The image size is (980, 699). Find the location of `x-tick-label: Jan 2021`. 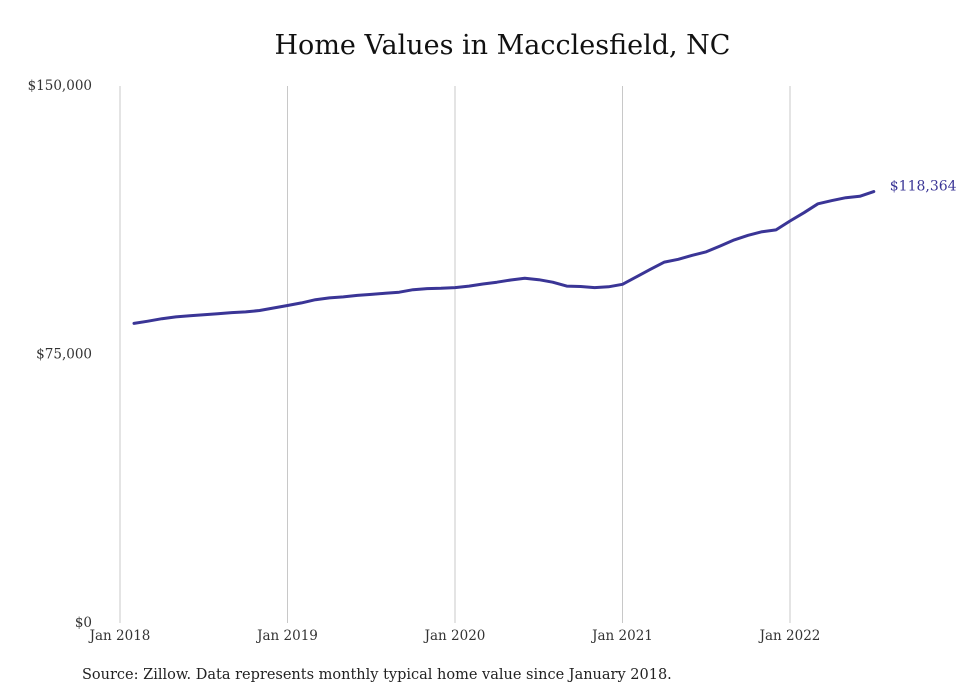

x-tick-label: Jan 2021 is located at coordinates (621, 636).